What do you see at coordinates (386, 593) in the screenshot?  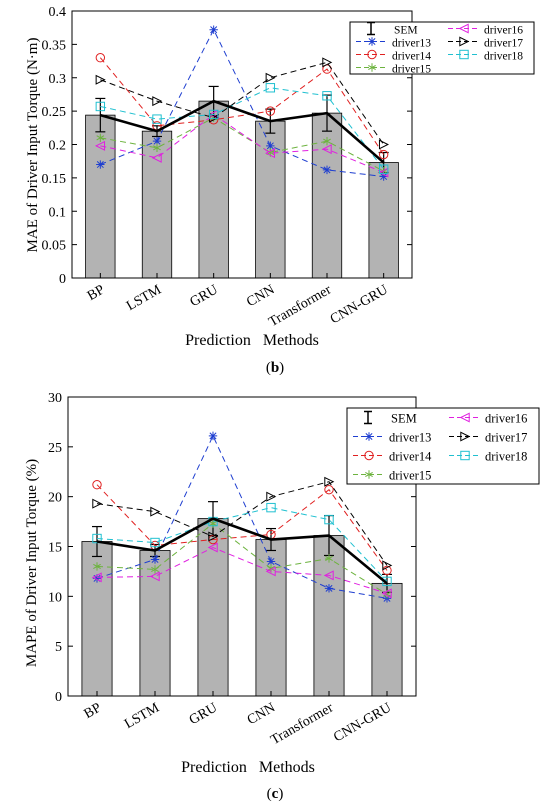 I see `panel-c-point-driver16-CNN-GRU` at bounding box center [386, 593].